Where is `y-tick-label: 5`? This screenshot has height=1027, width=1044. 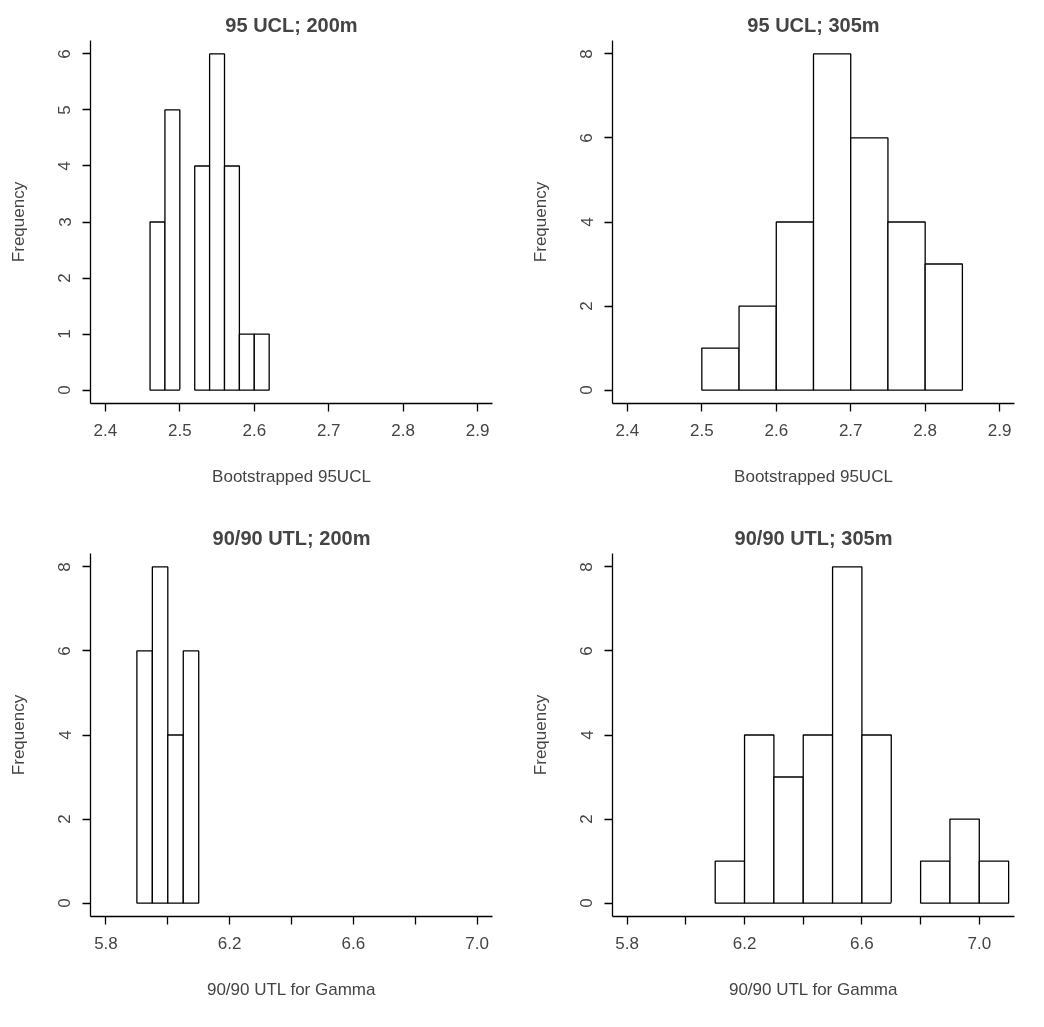
y-tick-label: 5 is located at coordinates (65, 110).